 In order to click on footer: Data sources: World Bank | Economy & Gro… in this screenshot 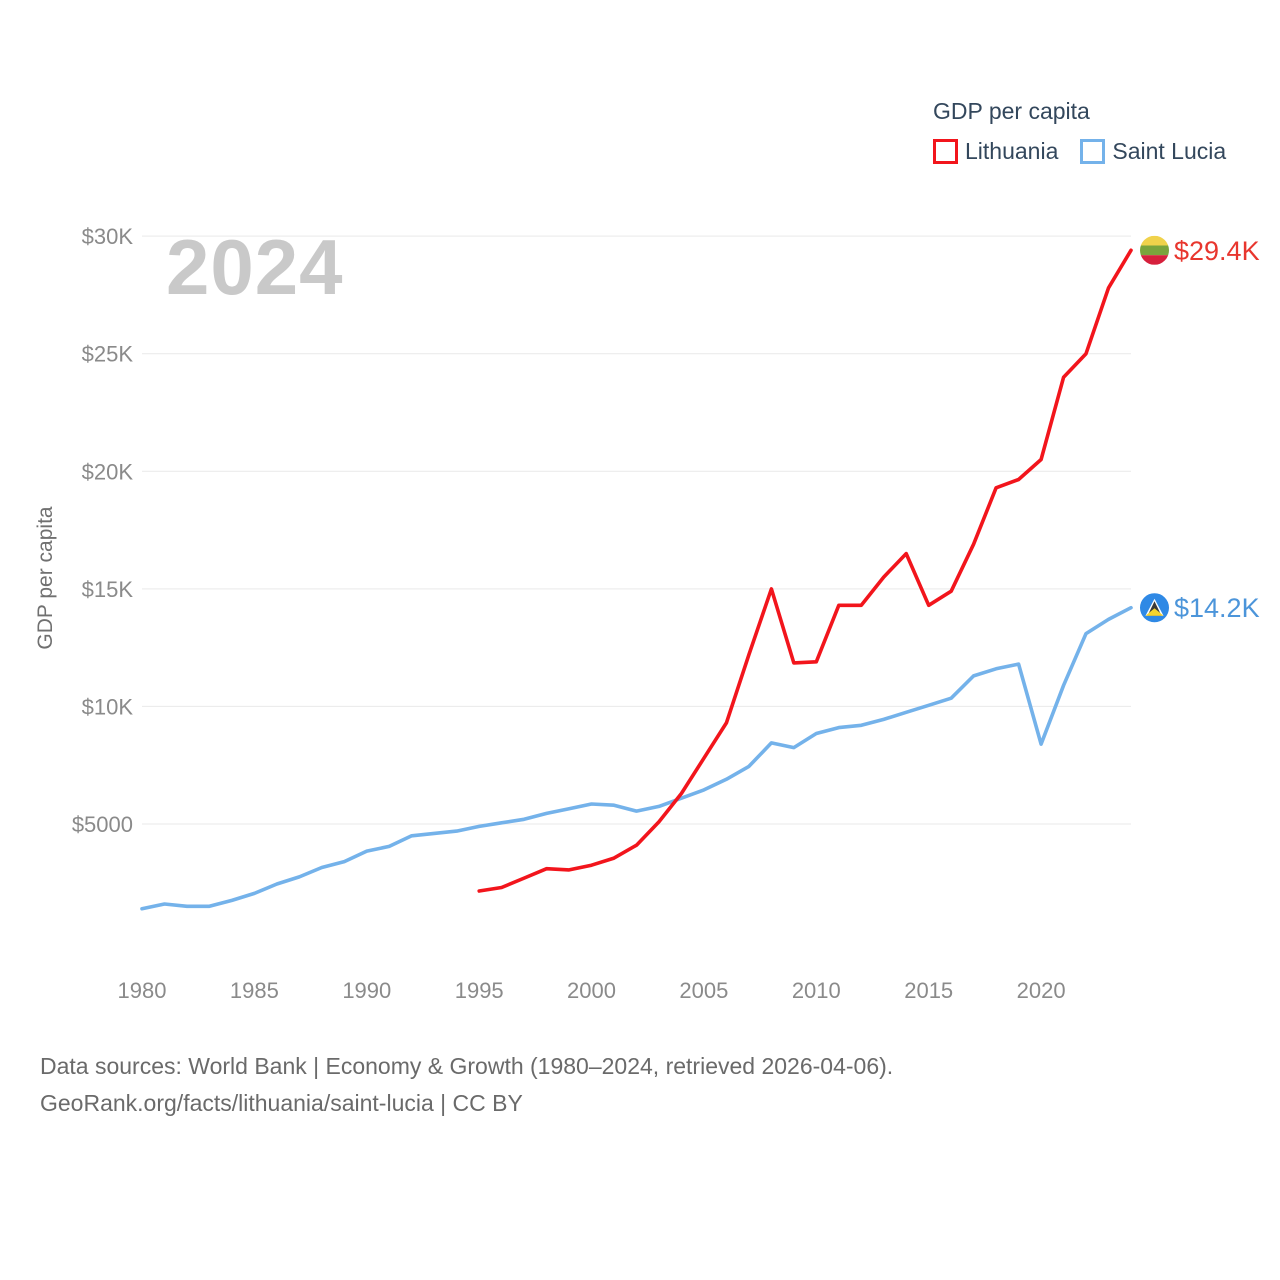, I will do `click(466, 1085)`.